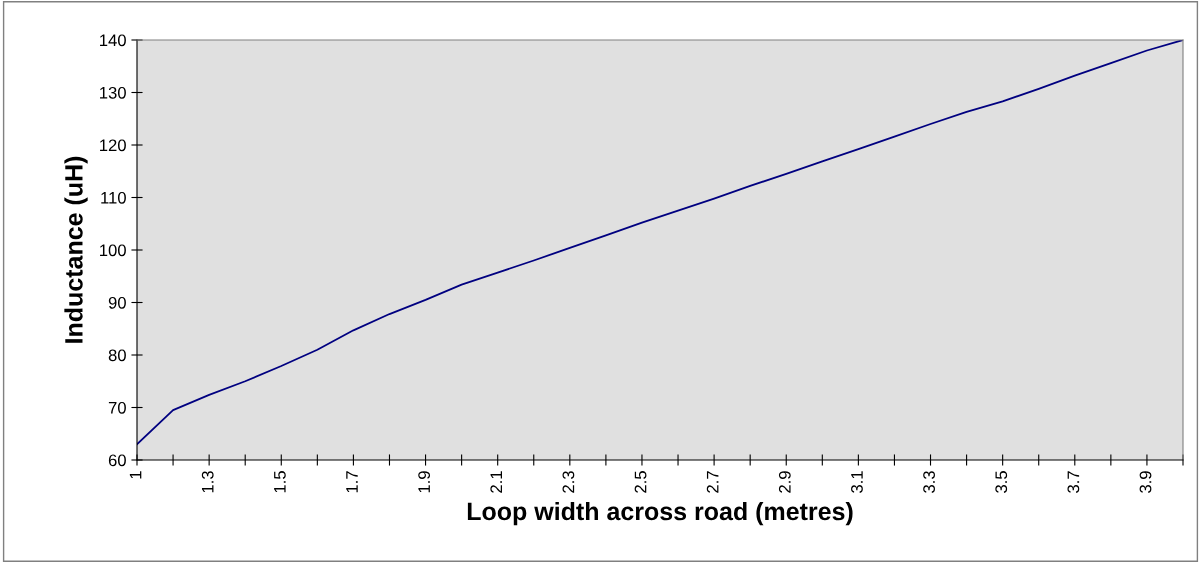  I want to click on x-tick-label: 1, so click(135, 475).